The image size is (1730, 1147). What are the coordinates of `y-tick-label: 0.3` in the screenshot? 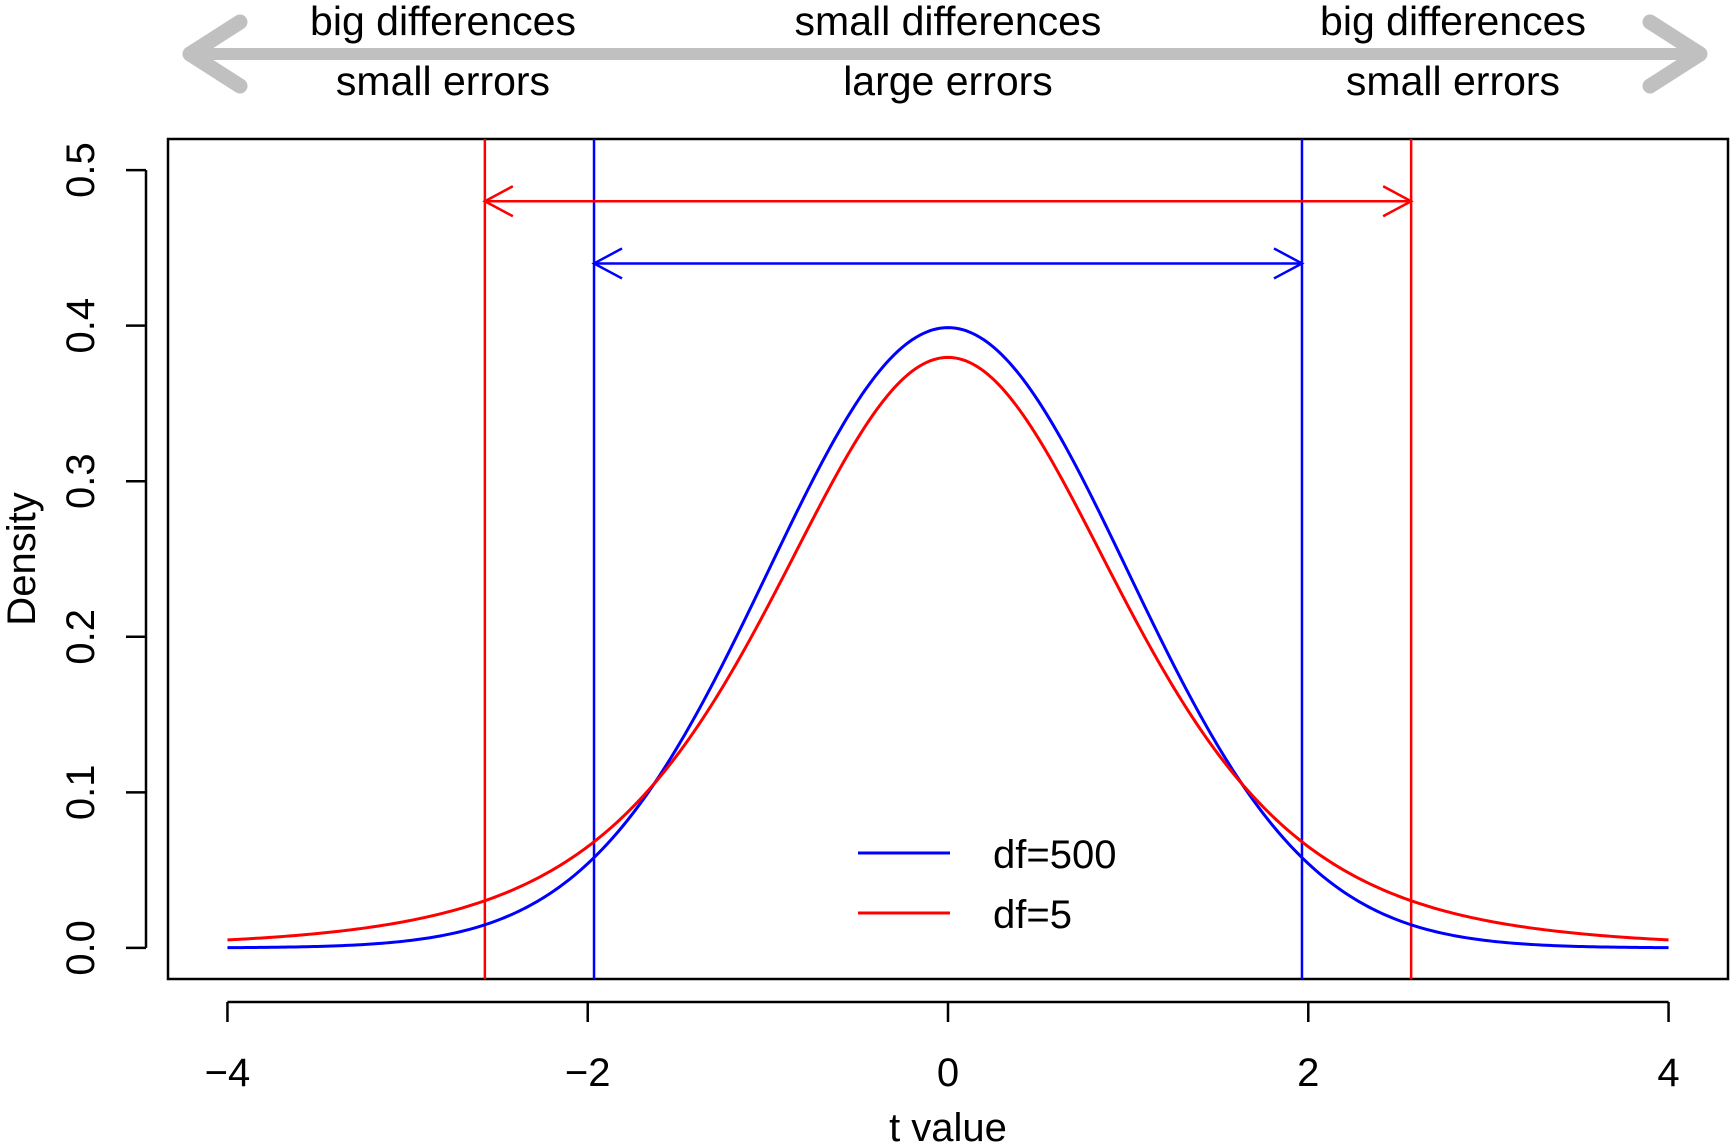 It's located at (81, 481).